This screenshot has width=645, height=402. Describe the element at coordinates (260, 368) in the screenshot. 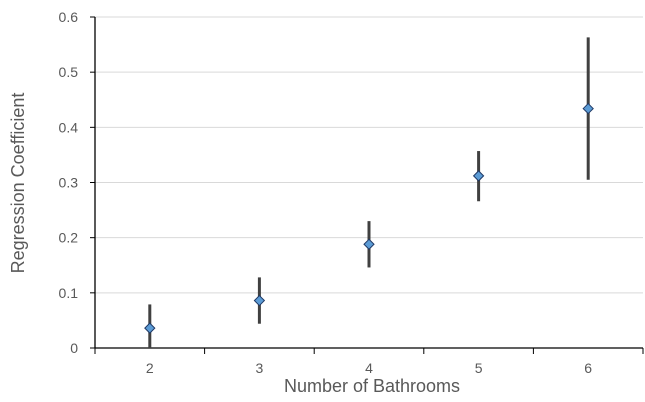

I see `x-tick-label: 3` at that location.